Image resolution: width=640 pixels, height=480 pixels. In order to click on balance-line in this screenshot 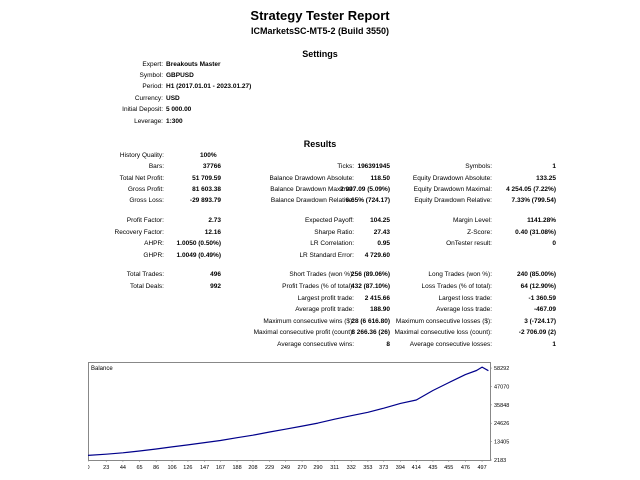, I will do `click(288, 411)`.